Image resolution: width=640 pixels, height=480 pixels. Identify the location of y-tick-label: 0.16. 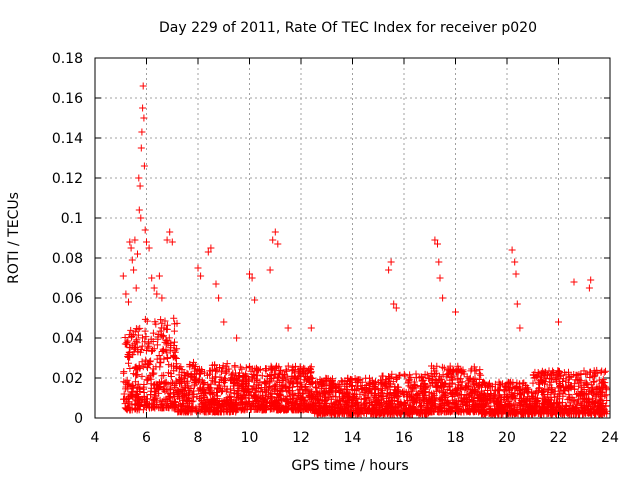
(67, 99).